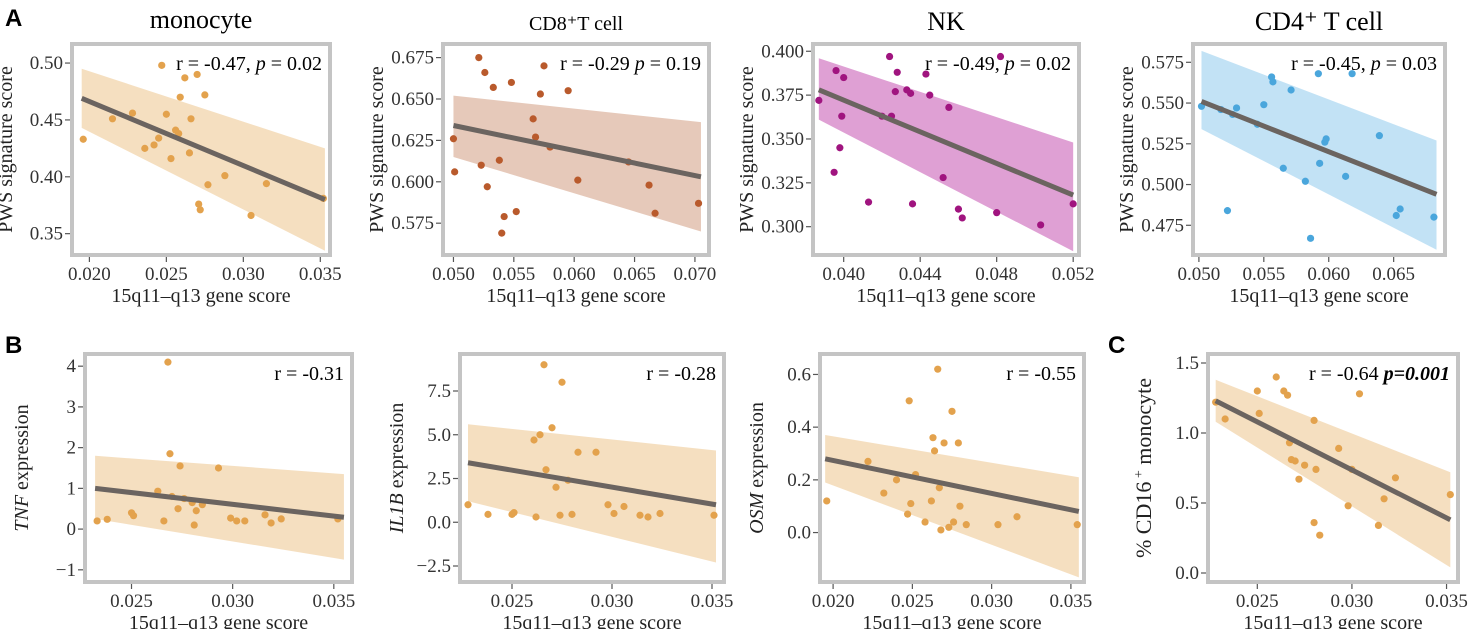  What do you see at coordinates (782, 183) in the screenshot?
I see `y-tick-label: 0.325` at bounding box center [782, 183].